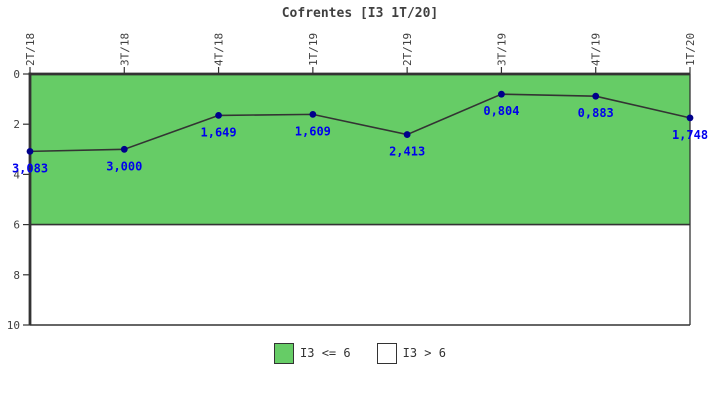  What do you see at coordinates (596, 49) in the screenshot?
I see `x-tick-label: 4T/19` at bounding box center [596, 49].